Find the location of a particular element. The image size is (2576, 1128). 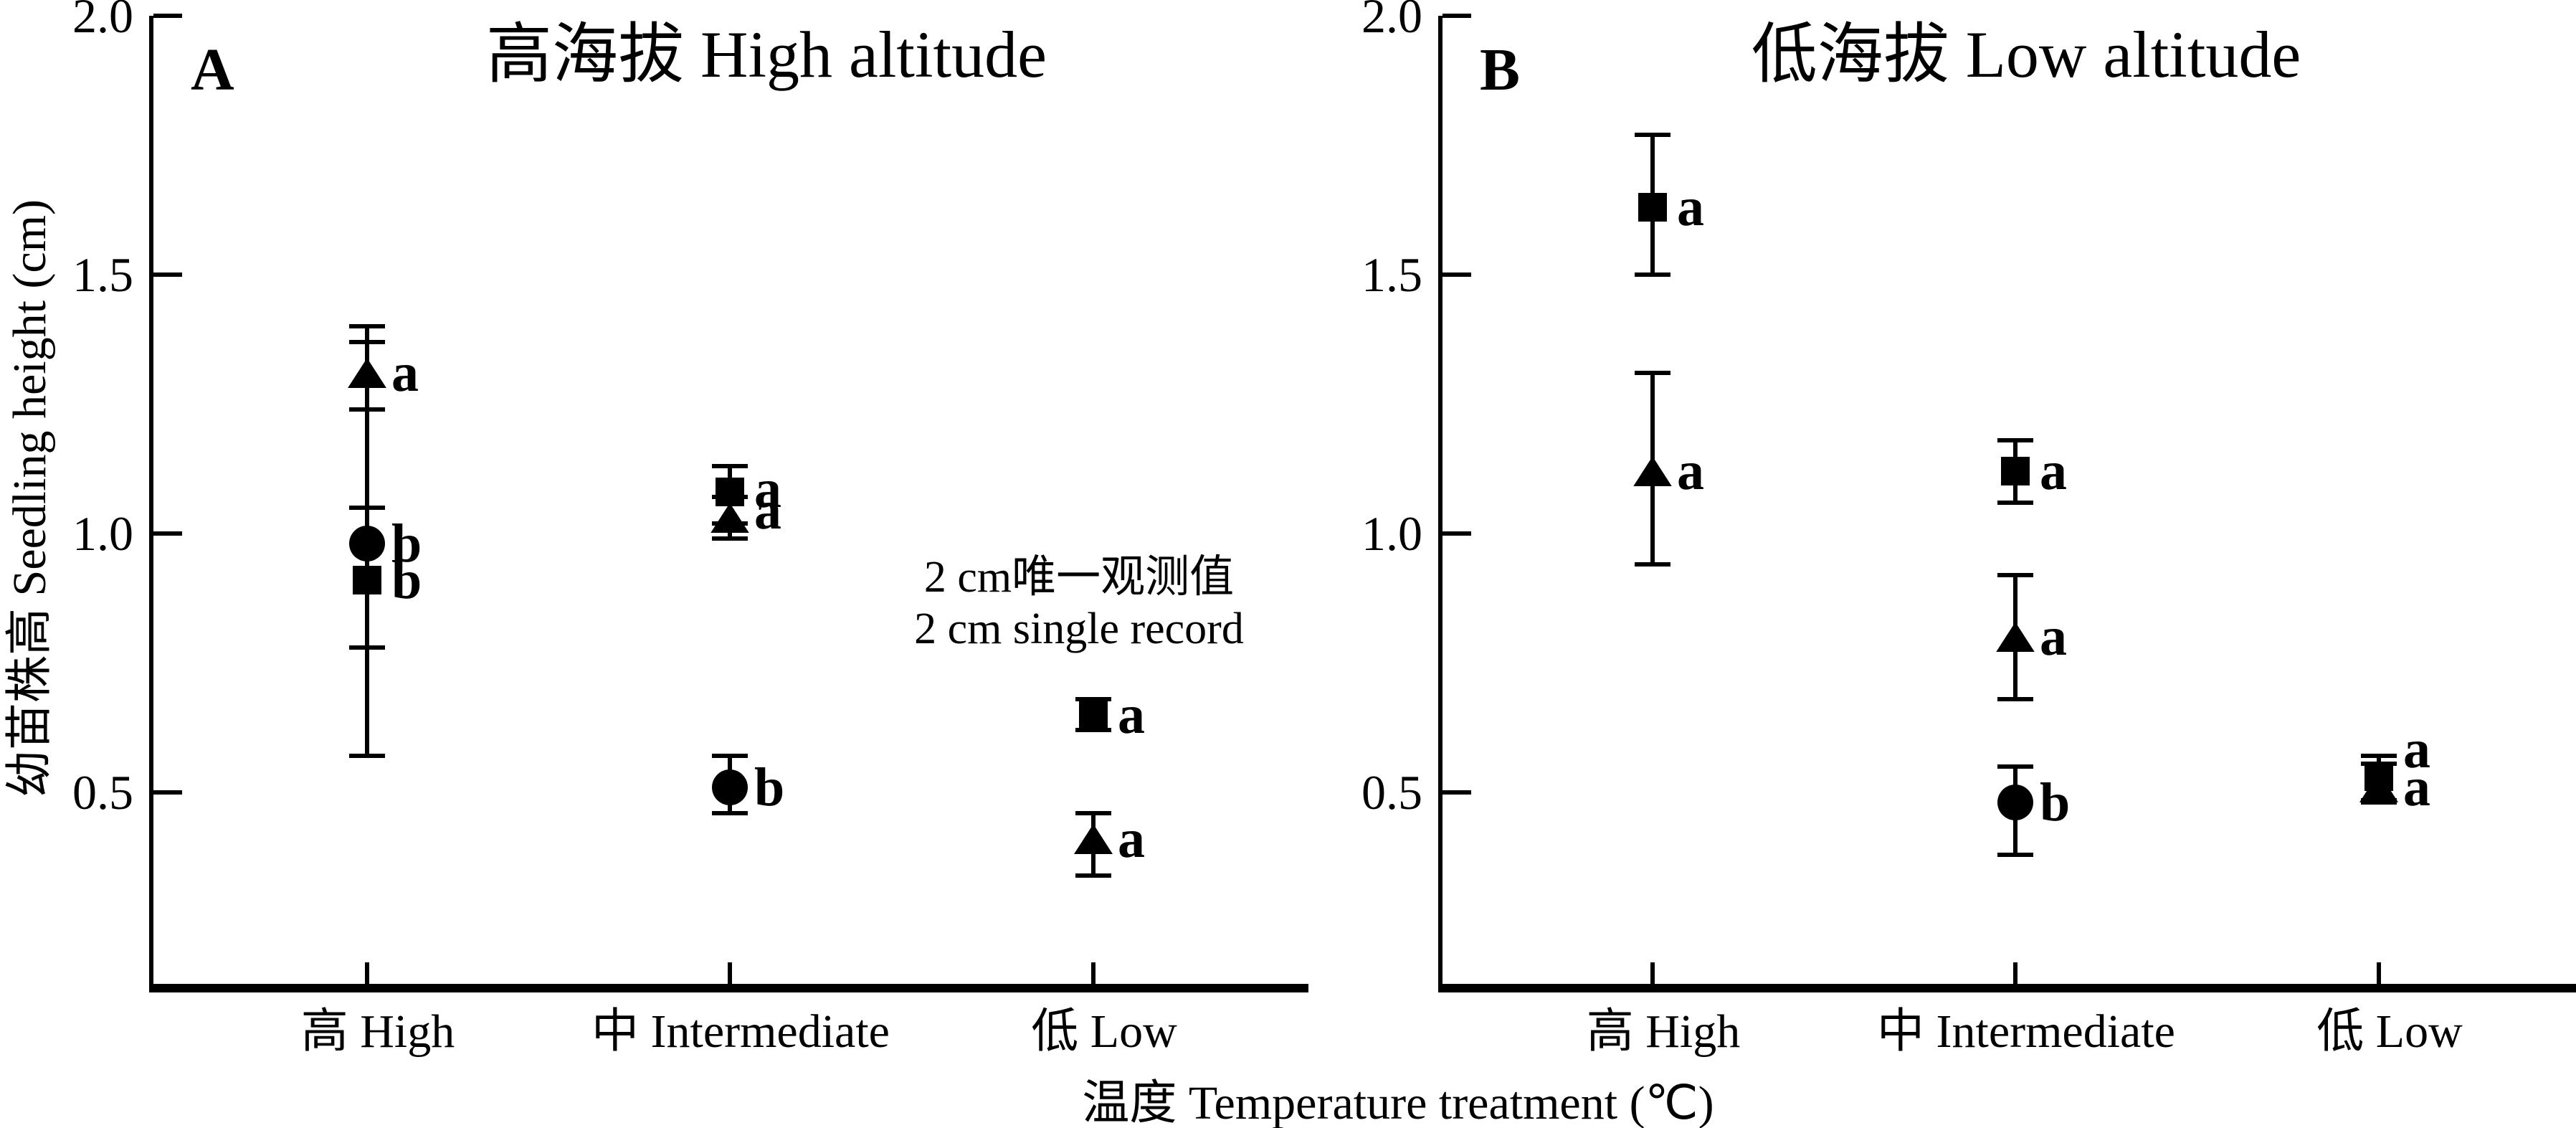

y-axis-title: 幼苗株高 Seedling height (cm) is located at coordinates (30, 498).